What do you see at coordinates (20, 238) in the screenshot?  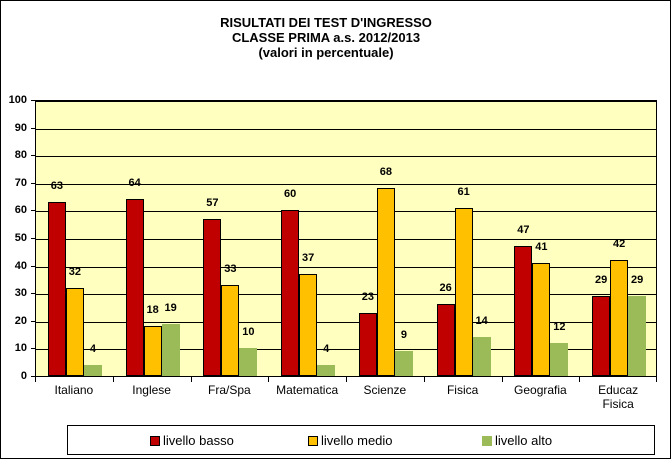 I see `y-tick-label: 50` at bounding box center [20, 238].